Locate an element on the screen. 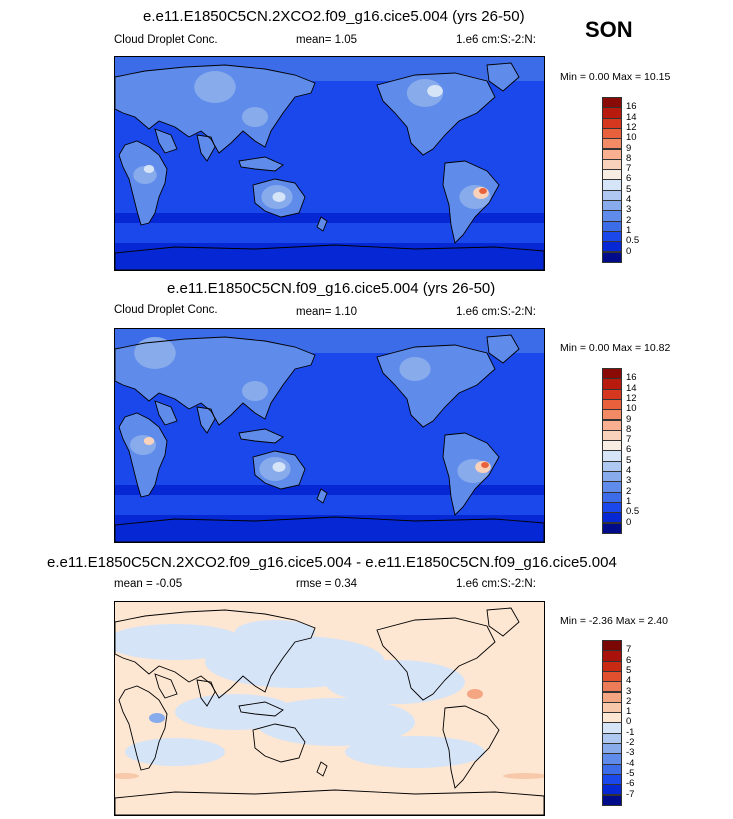 This screenshot has width=733, height=819. panel1-minmax: Min = 0.00 Max = 10.15 is located at coordinates (615, 77).